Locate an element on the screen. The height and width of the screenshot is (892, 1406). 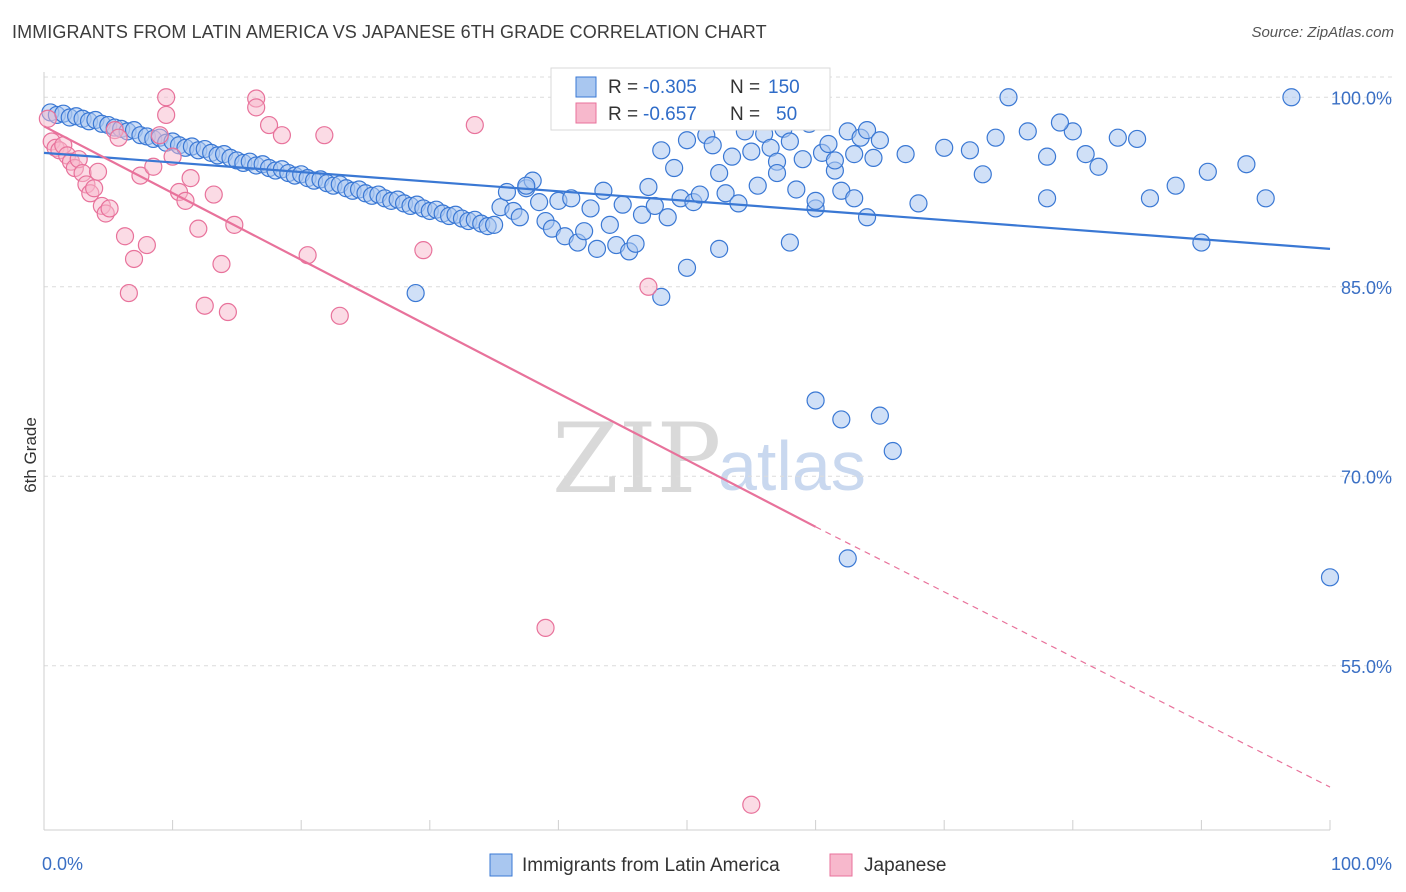
y-axis-title: 6th Grade is located at coordinates (30, 455).